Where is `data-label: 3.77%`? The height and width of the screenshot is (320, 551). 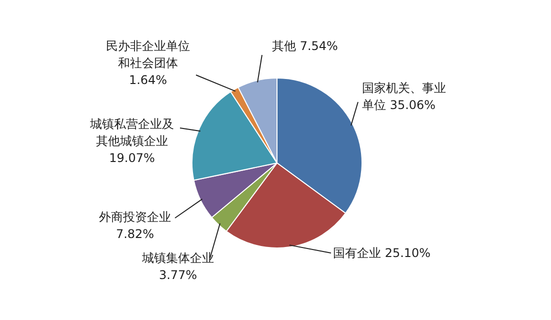
data-label: 3.77% is located at coordinates (178, 275).